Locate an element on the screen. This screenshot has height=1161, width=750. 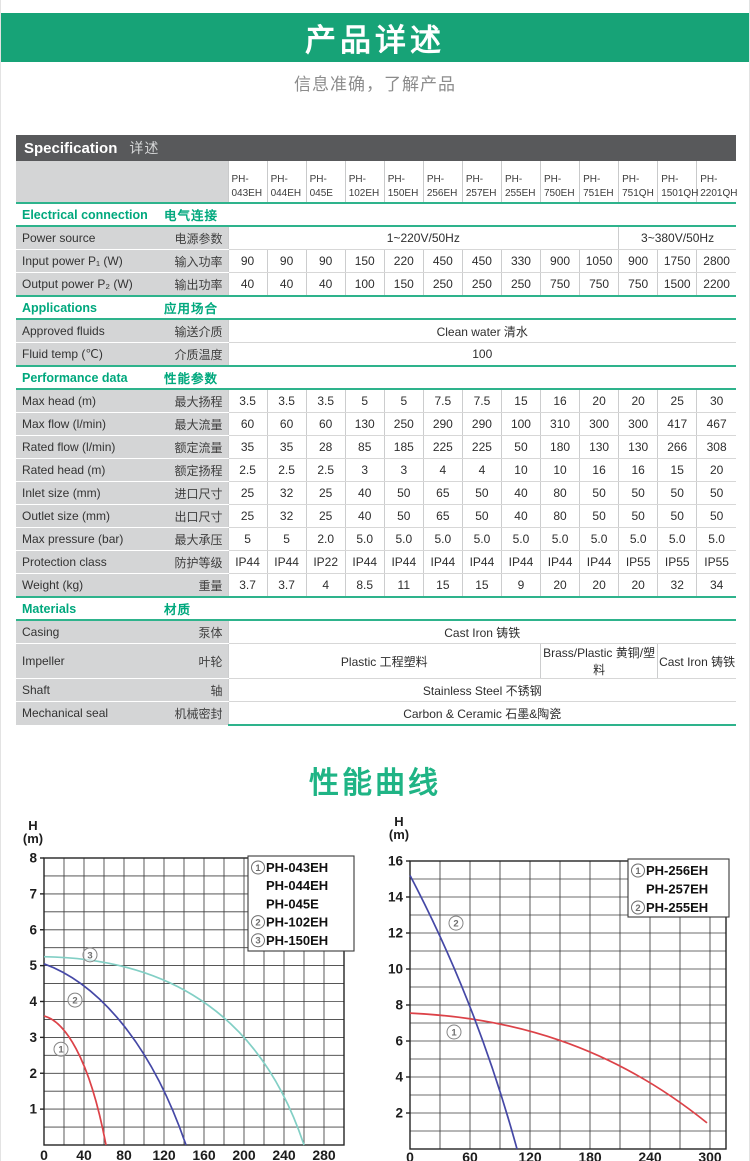
model-header-cell: PH- 1501QH is located at coordinates (677, 182).